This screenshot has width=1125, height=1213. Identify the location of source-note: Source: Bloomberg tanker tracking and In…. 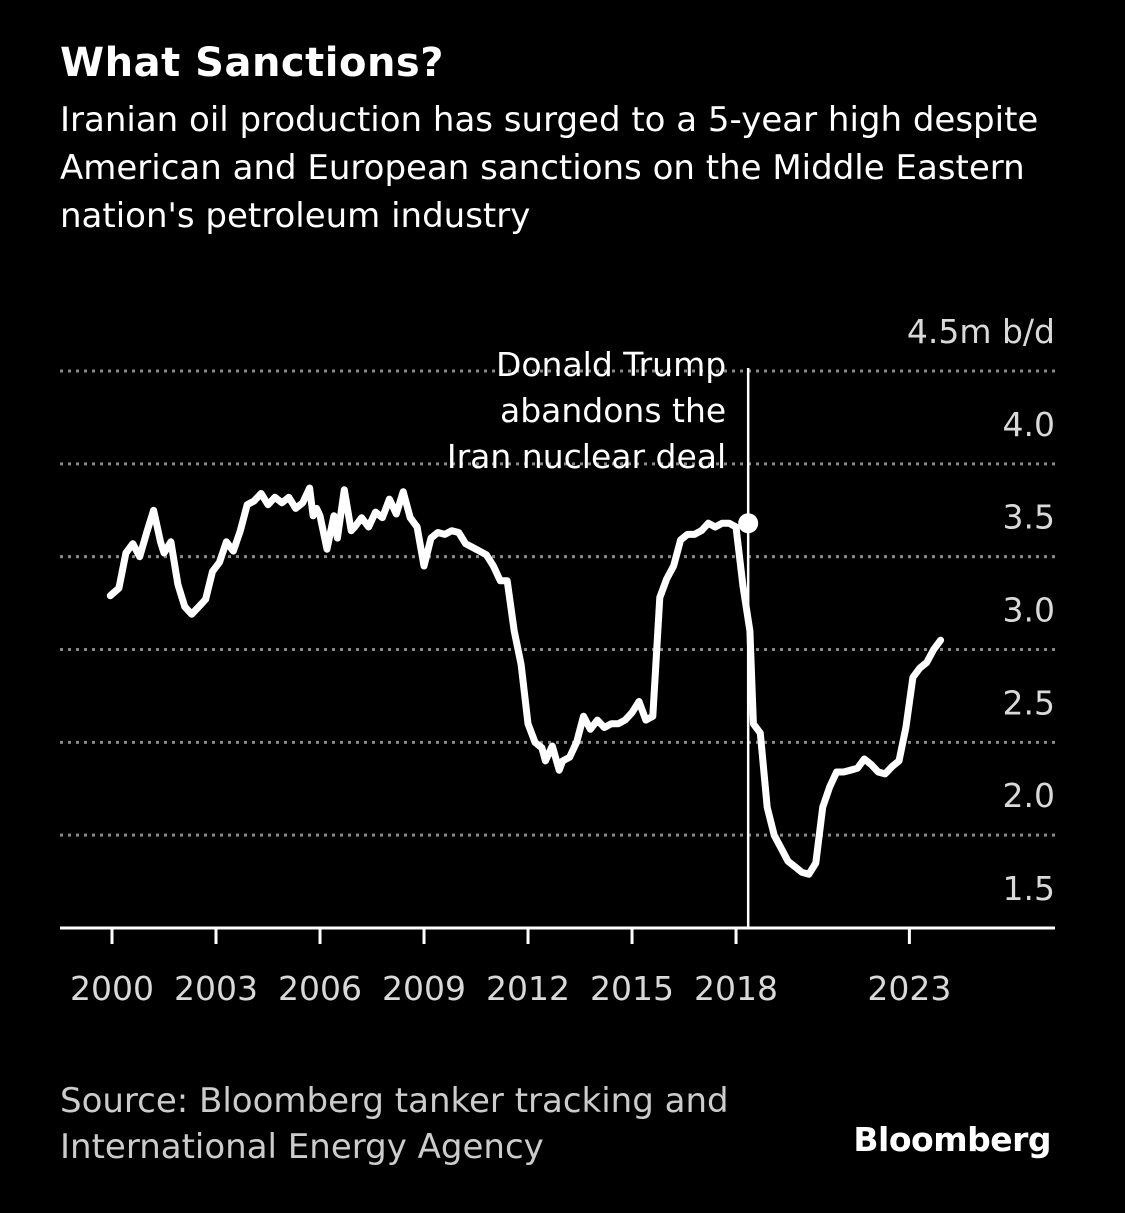
(394, 1124).